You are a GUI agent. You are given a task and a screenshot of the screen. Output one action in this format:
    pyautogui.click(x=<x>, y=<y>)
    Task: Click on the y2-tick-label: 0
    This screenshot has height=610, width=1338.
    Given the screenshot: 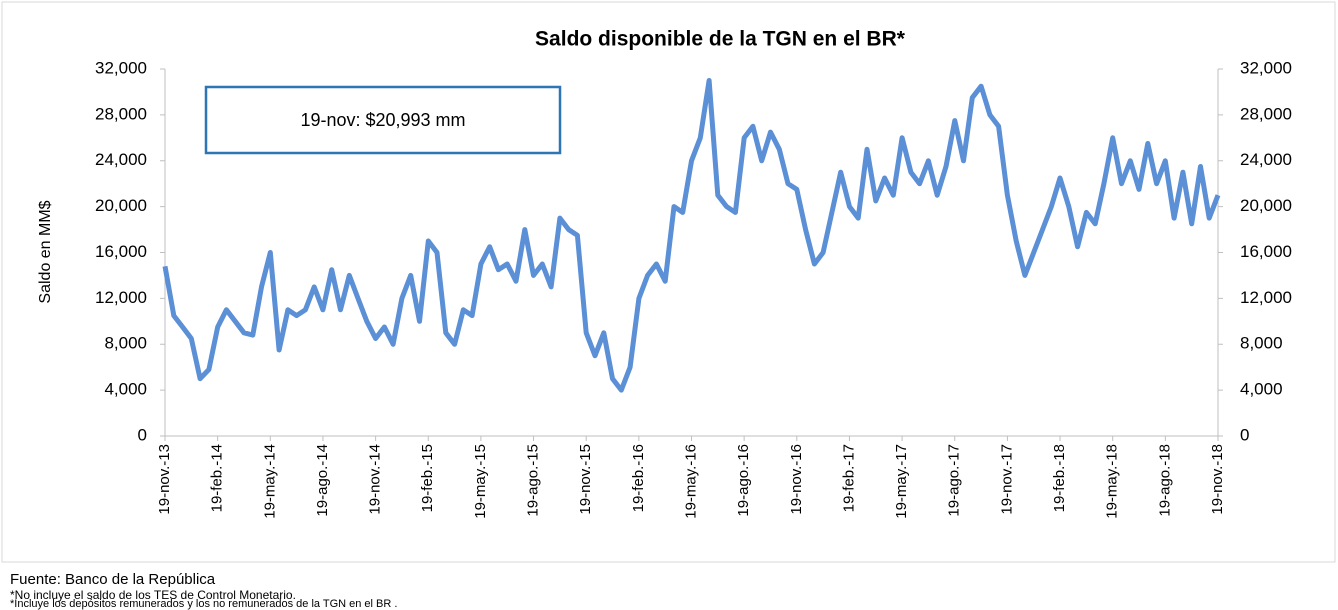 What is the action you would take?
    pyautogui.click(x=1244, y=434)
    